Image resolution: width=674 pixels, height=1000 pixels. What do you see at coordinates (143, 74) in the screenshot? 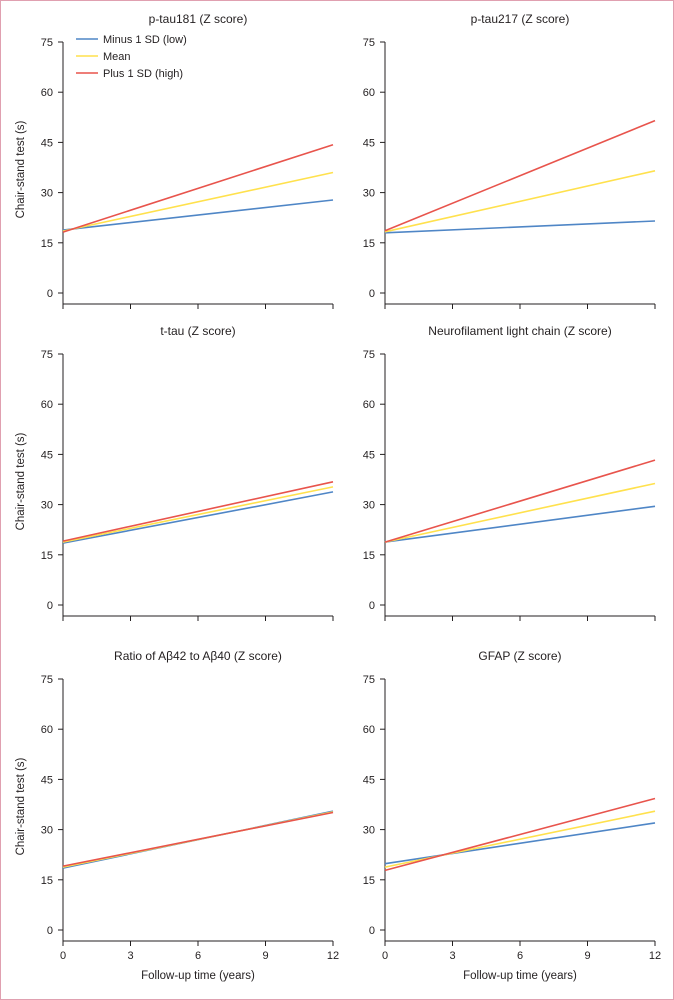
I see `legend-label-high: Plus 1 SD (high)` at bounding box center [143, 74].